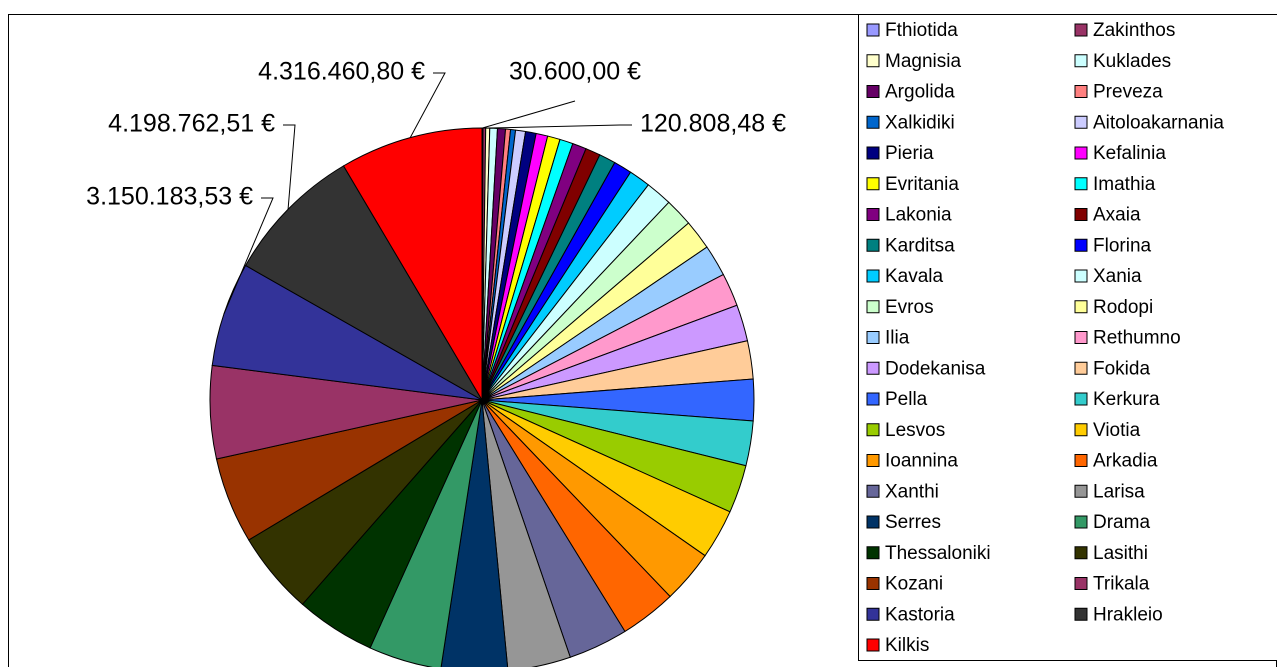 The width and height of the screenshot is (1277, 667). What do you see at coordinates (1128, 92) in the screenshot?
I see `legend-label: Preveza` at bounding box center [1128, 92].